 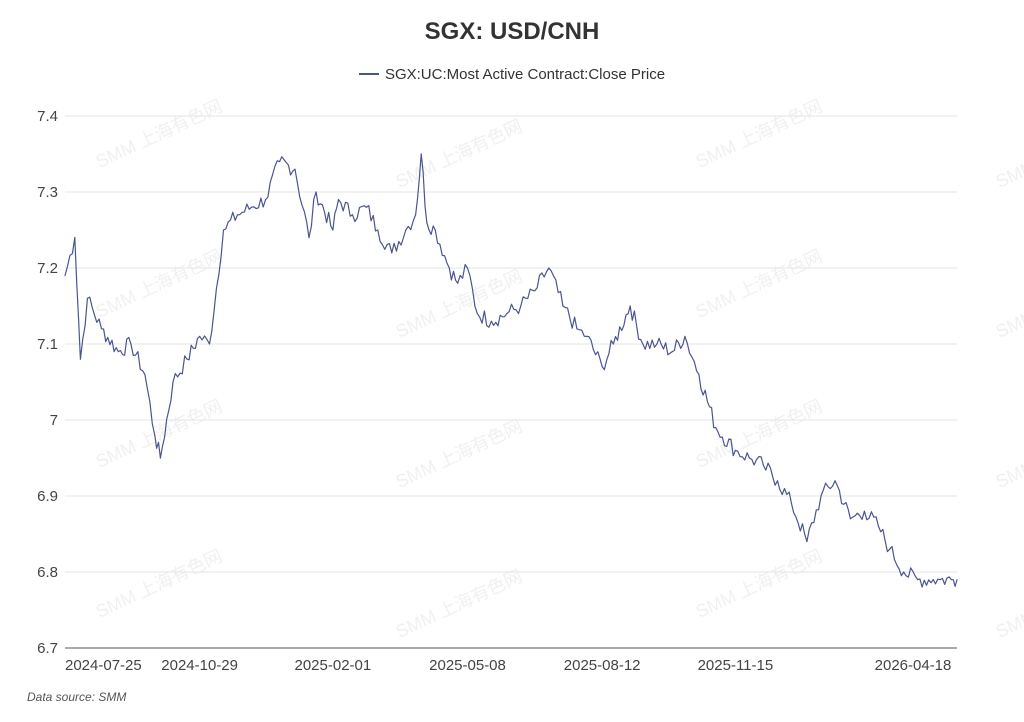 What do you see at coordinates (913, 665) in the screenshot?
I see `x-tick-label: 2026-04-18` at bounding box center [913, 665].